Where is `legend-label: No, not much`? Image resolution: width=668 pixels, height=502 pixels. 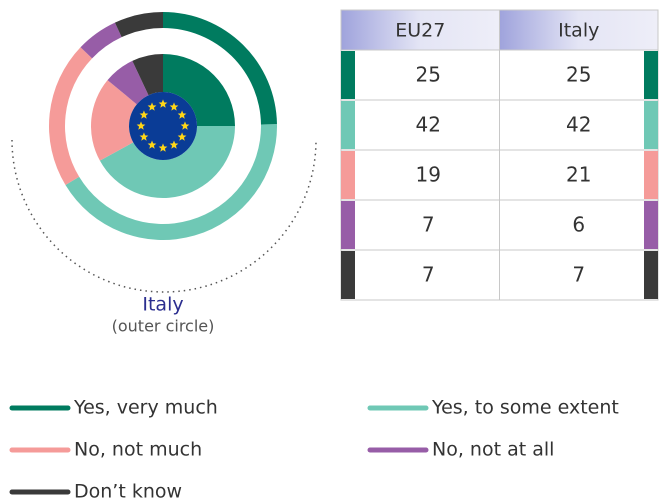
legend-label: No, not much is located at coordinates (138, 450).